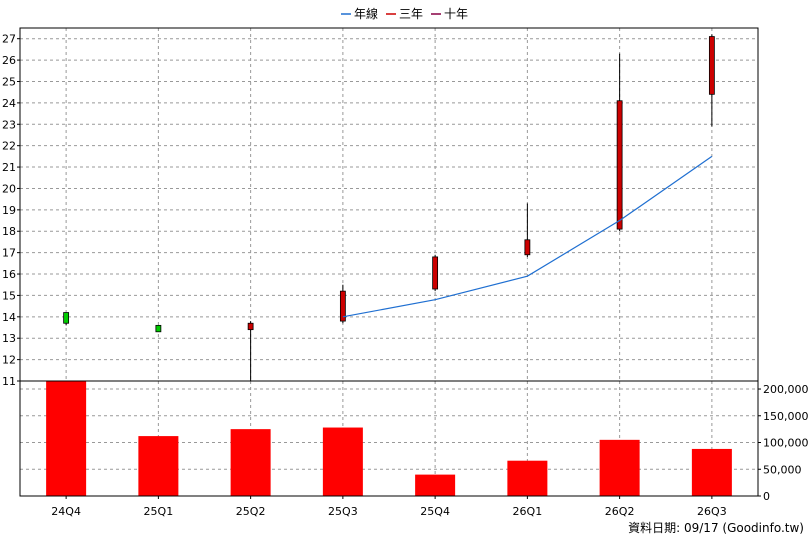 This screenshot has width=808, height=544. Describe the element at coordinates (435, 511) in the screenshot. I see `x-tick-label: 25Q4` at that location.